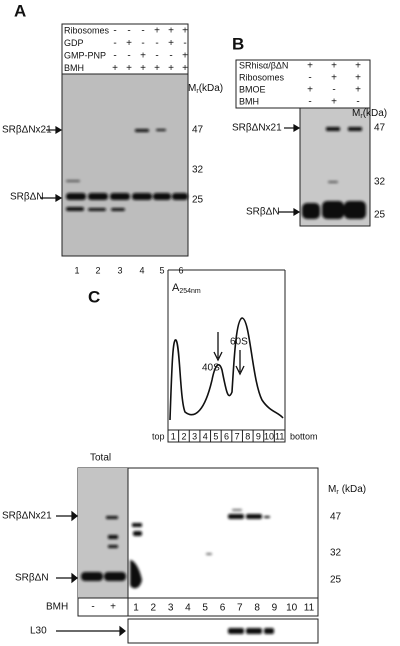  What do you see at coordinates (158, 436) in the screenshot?
I see `profile-top: top` at bounding box center [158, 436].